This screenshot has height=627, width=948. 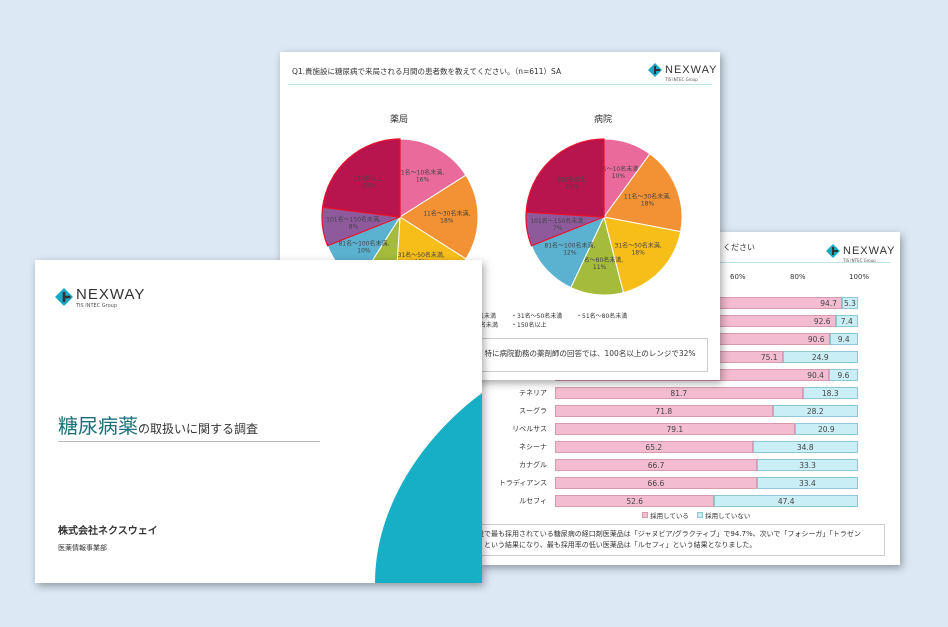 What do you see at coordinates (846, 321) in the screenshot?
I see `bar-segment-not-adopted: 7.4` at bounding box center [846, 321].